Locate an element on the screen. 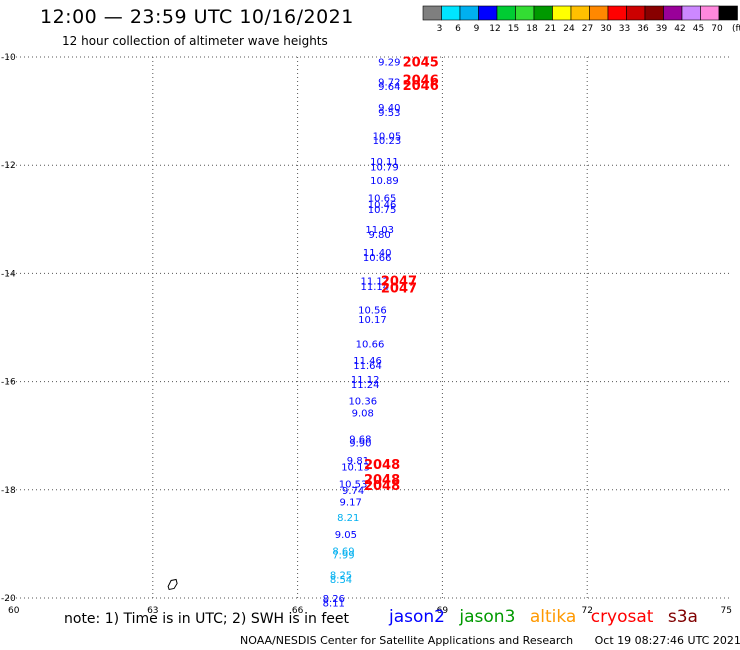 Image resolution: width=740 pixels, height=650 pixels. colorbar-label: (ft) is located at coordinates (736, 28).